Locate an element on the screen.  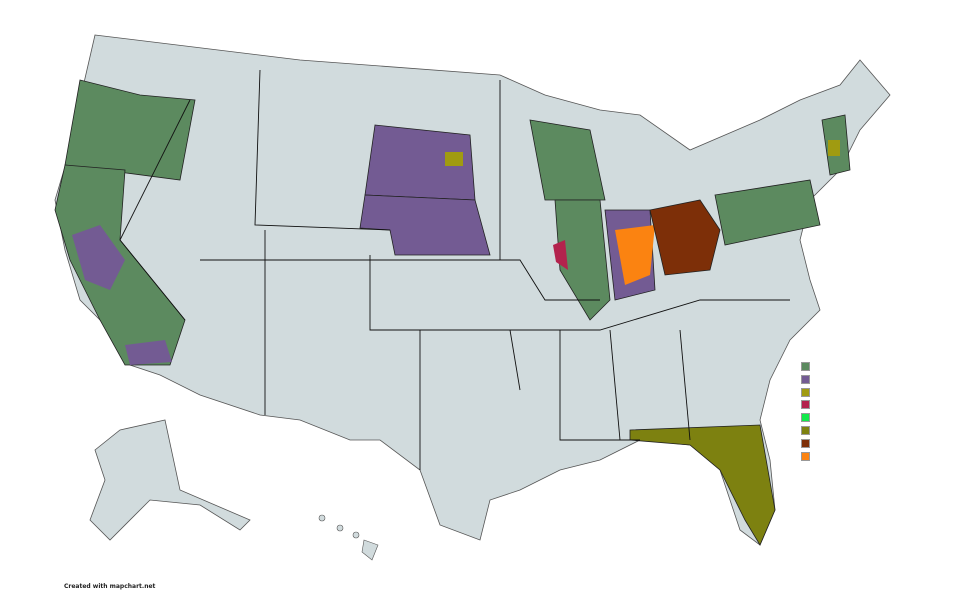
credit-text: Created with mapchart.net is located at coordinates (110, 586).